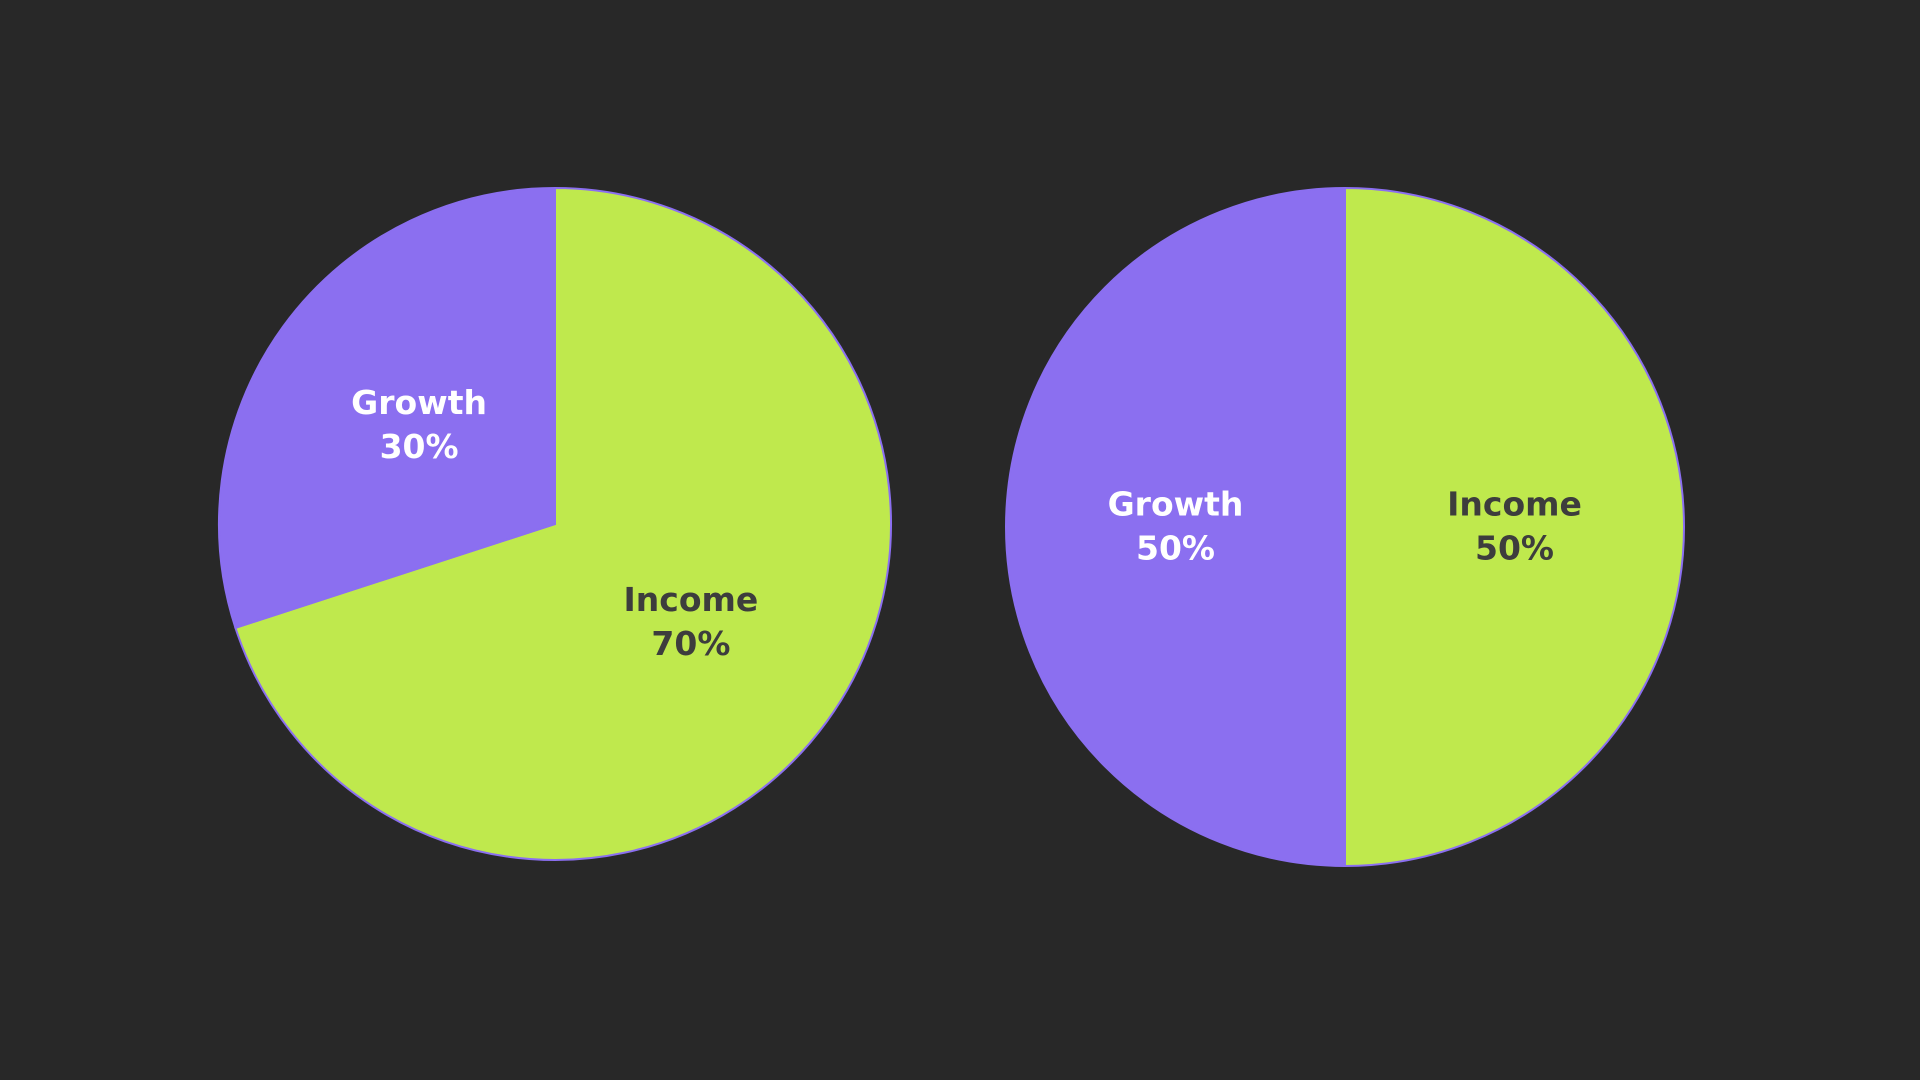  Describe the element at coordinates (419, 446) in the screenshot. I see `slice-value-label: 30%` at that location.